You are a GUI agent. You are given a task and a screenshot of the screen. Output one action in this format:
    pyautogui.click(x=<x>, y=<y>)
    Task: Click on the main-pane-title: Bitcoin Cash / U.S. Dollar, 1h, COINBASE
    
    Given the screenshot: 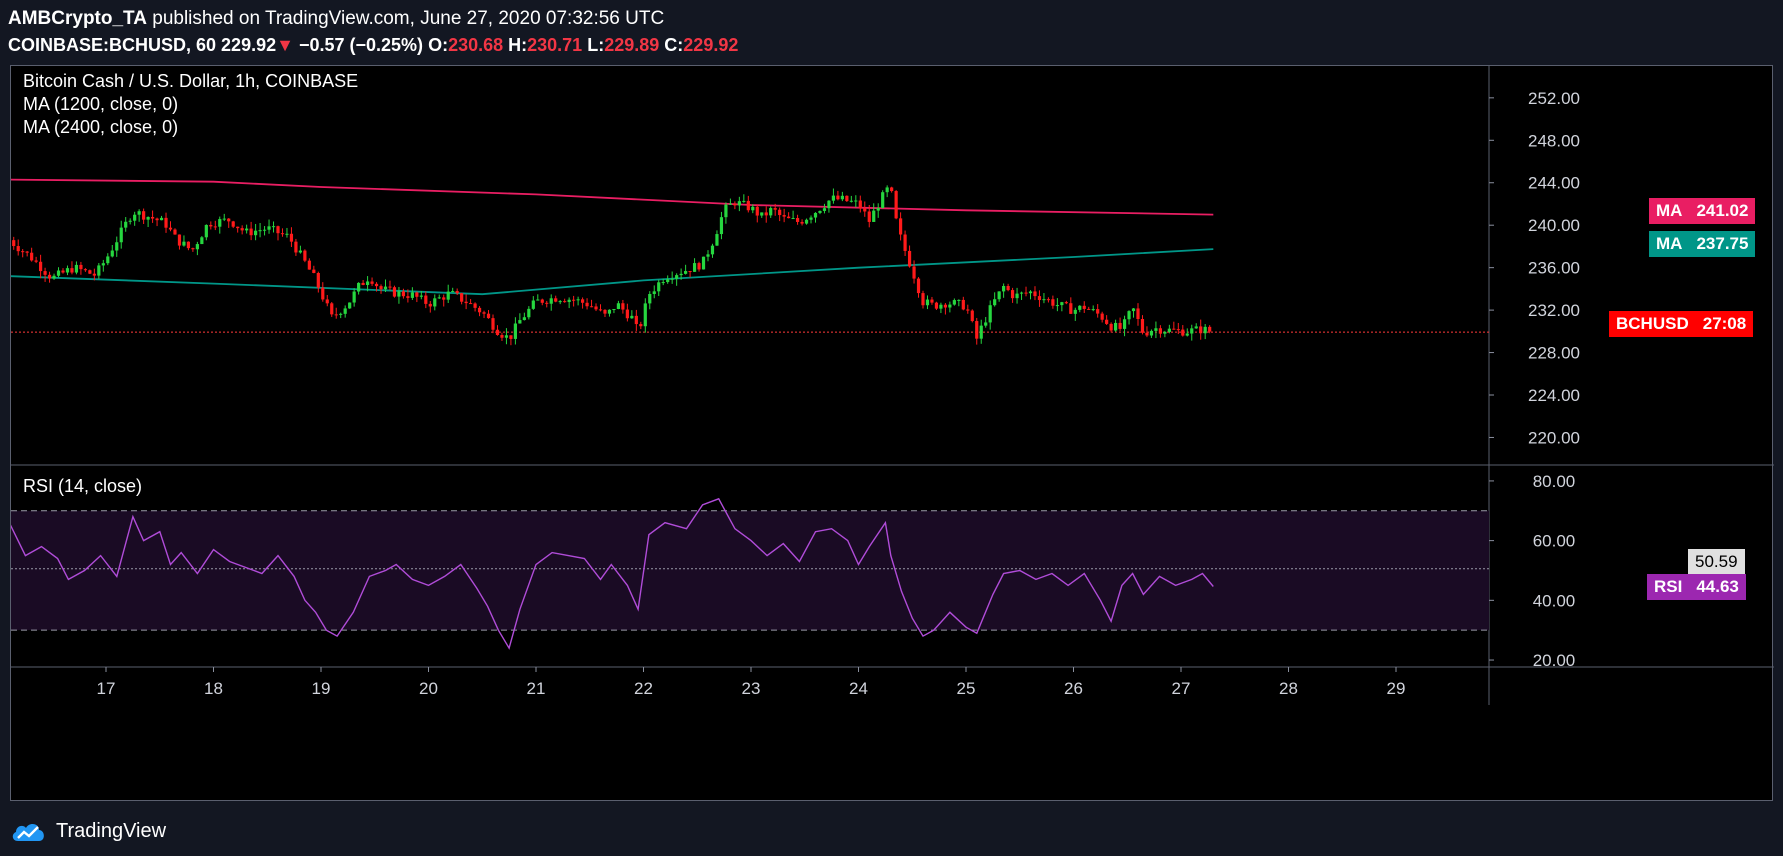 What is the action you would take?
    pyautogui.click(x=191, y=81)
    